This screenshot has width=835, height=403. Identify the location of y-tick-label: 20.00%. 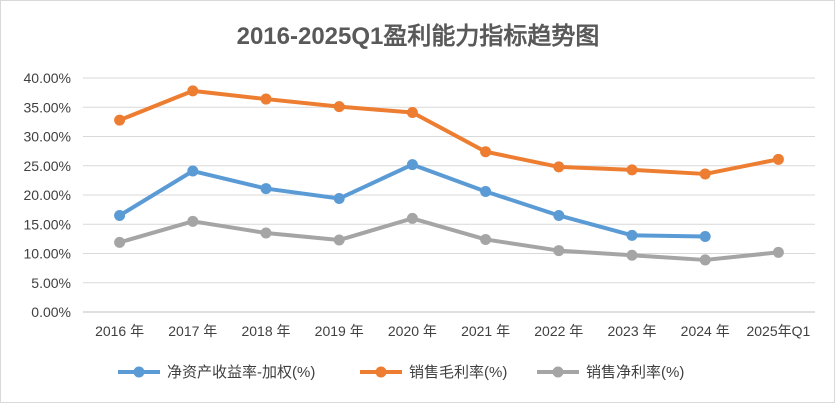
(47, 195).